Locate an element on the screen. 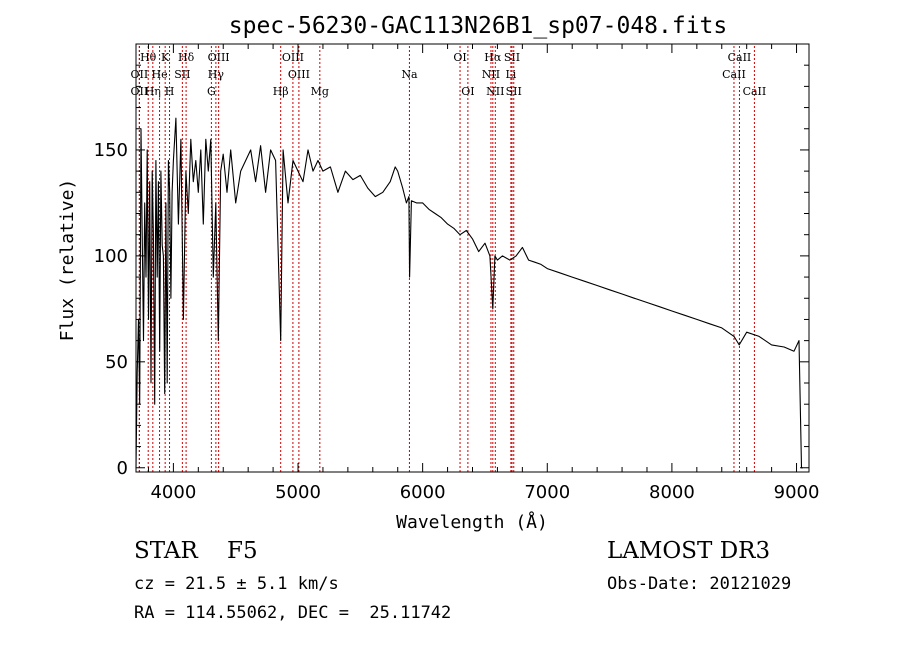  marker-label: Na is located at coordinates (409, 74).